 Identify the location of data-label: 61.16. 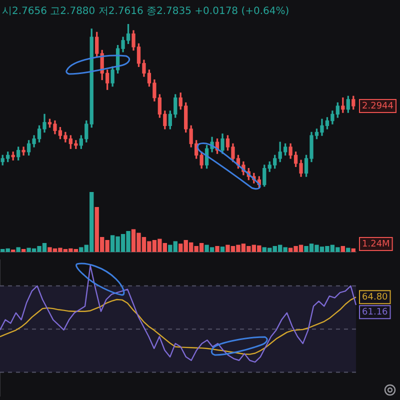
(375, 312).